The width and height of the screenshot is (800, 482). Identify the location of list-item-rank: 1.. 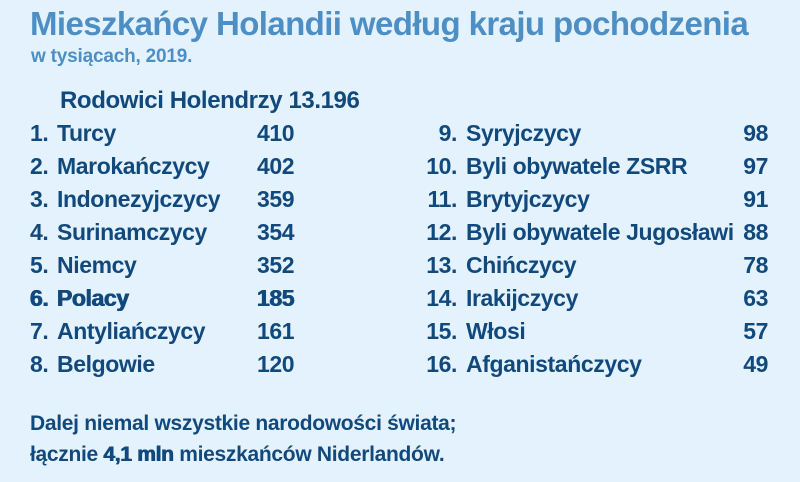
(39, 133).